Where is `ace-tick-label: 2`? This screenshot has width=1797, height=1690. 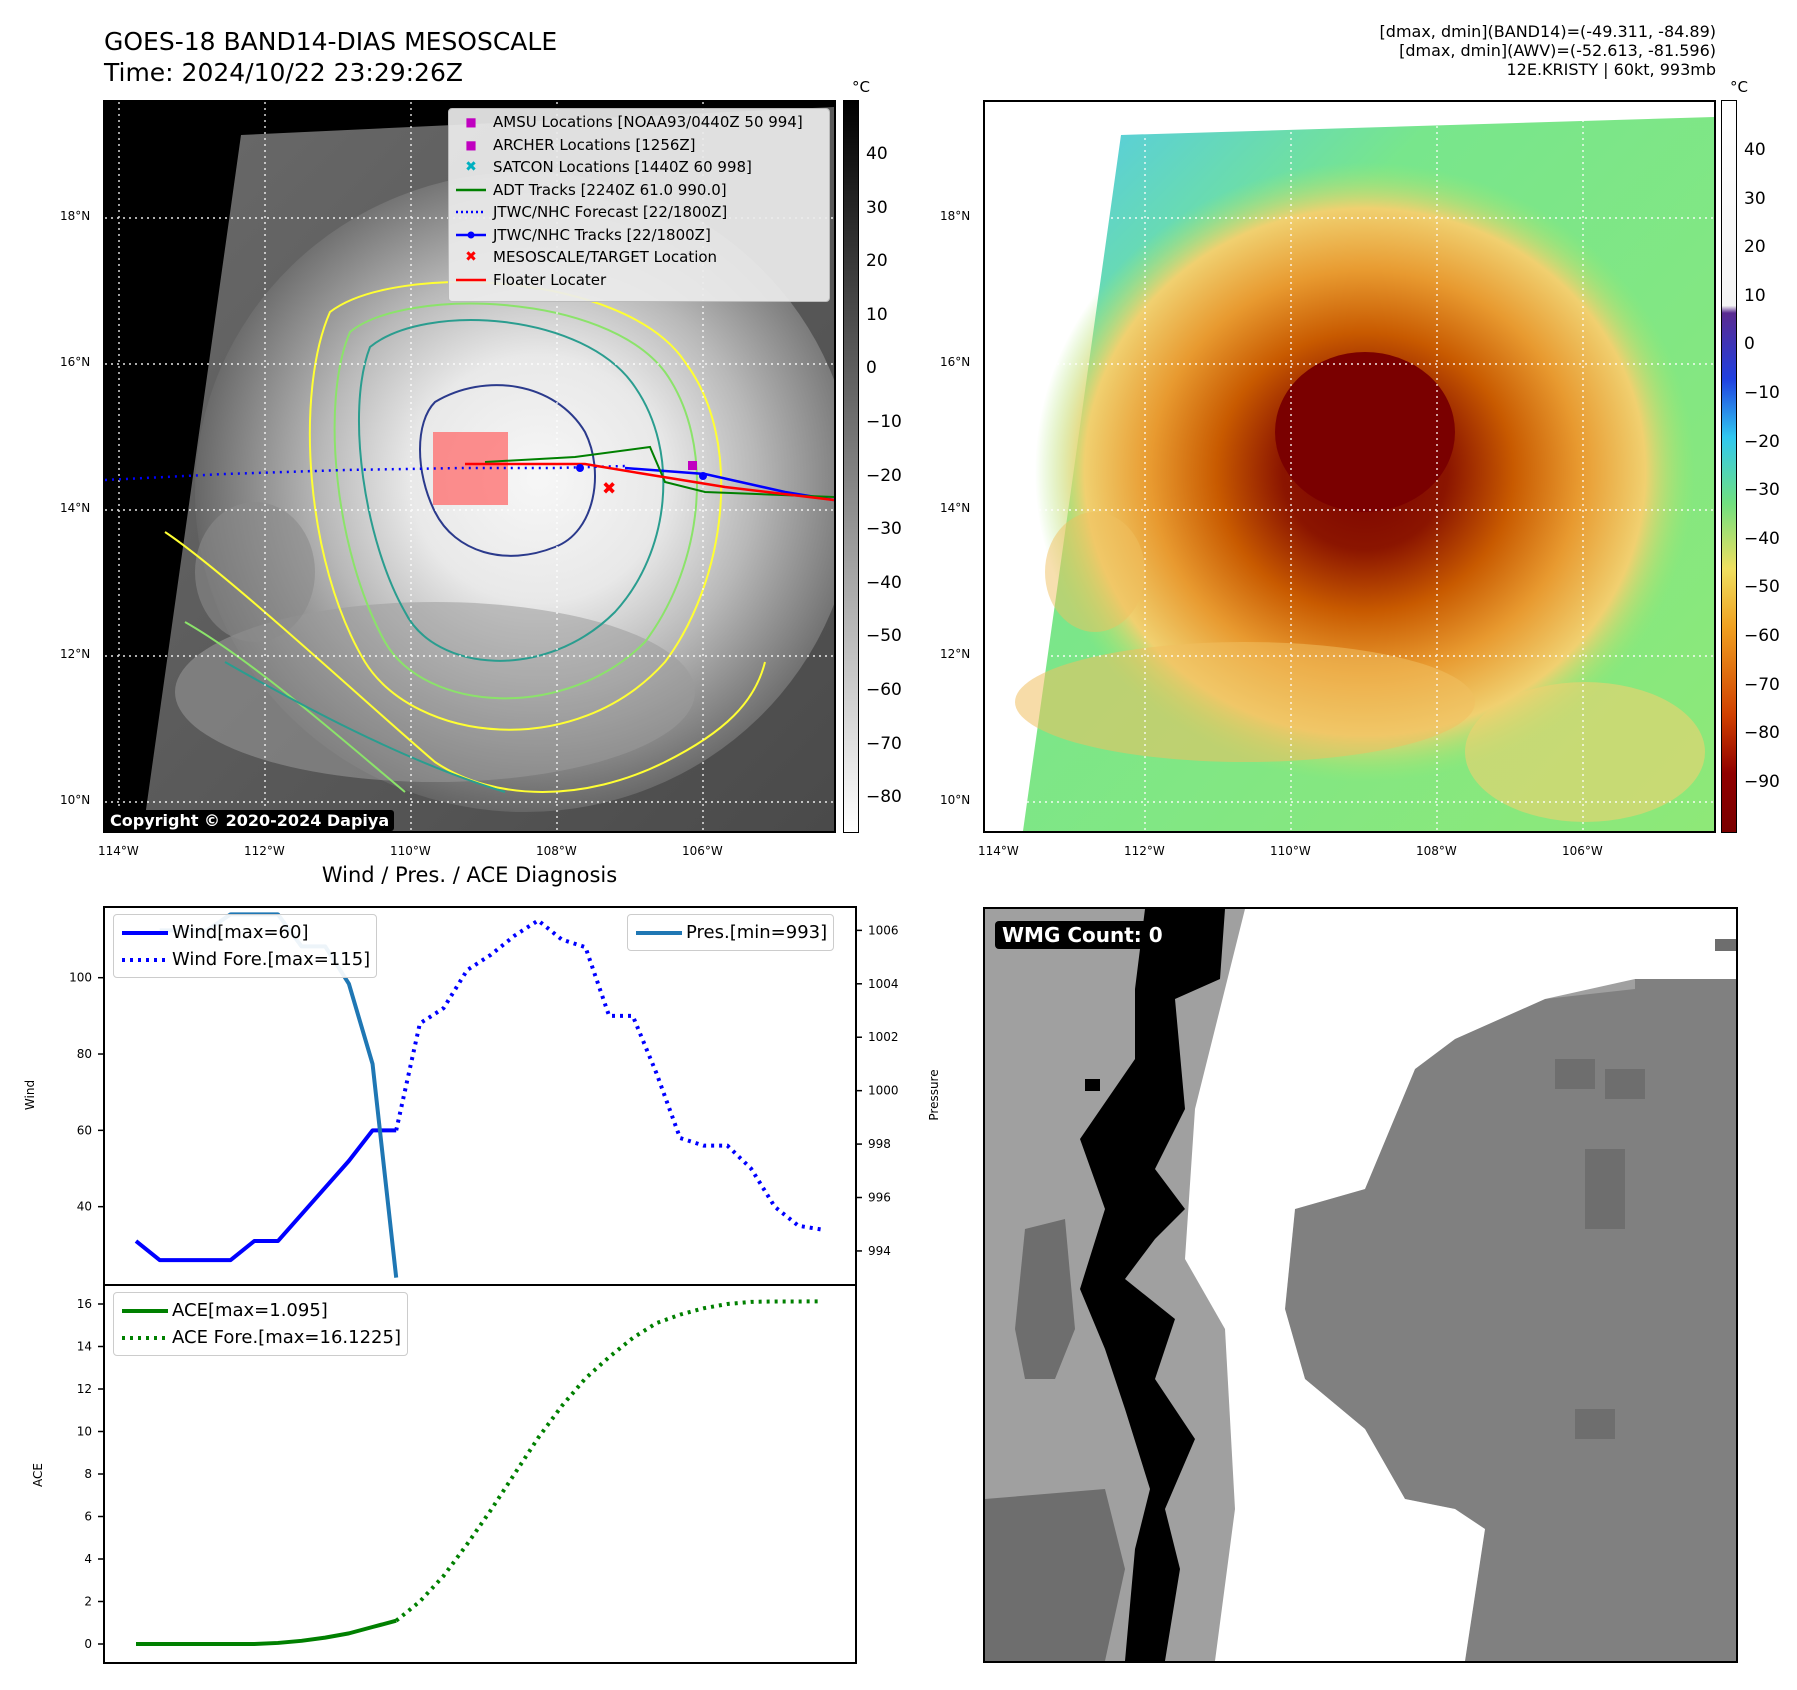 ace-tick-label: 2 is located at coordinates (88, 1602).